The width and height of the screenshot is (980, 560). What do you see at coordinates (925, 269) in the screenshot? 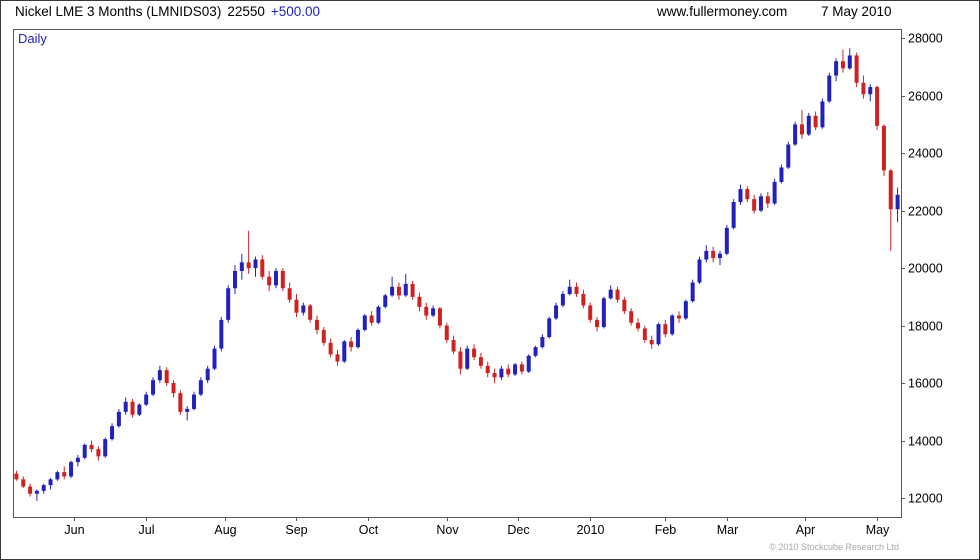
I see `y-axis-label: 20000` at bounding box center [925, 269].